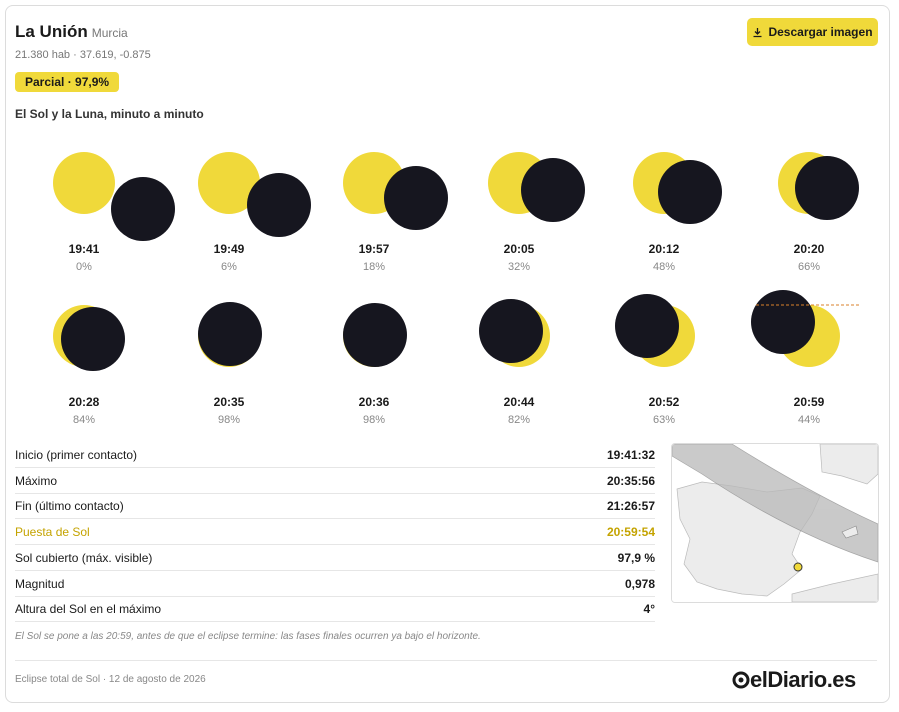  I want to click on table-row: Altura del Sol en el máximo 4°, so click(335, 610).